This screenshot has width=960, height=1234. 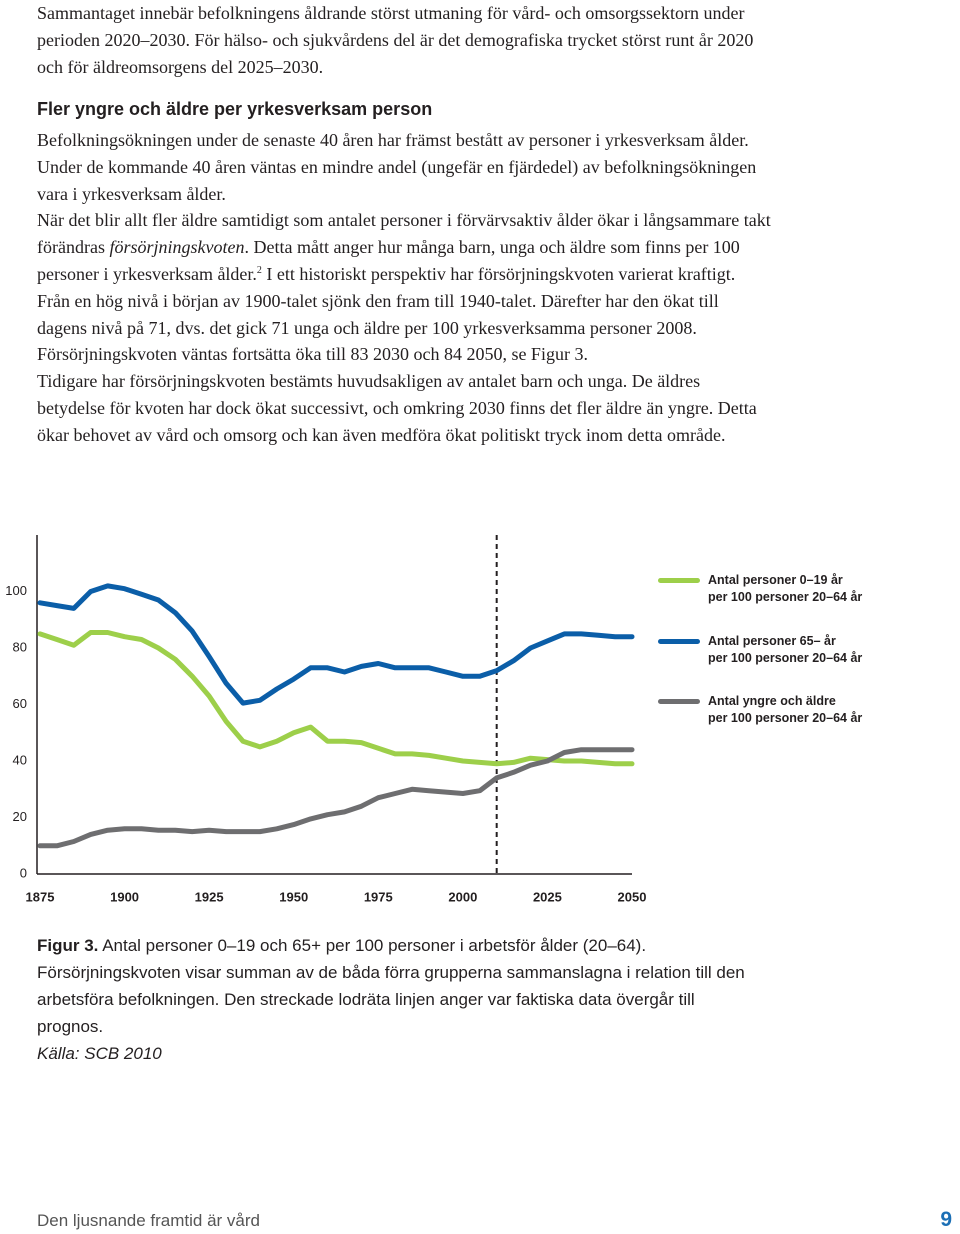 What do you see at coordinates (259, 270) in the screenshot?
I see `text-run: 2` at bounding box center [259, 270].